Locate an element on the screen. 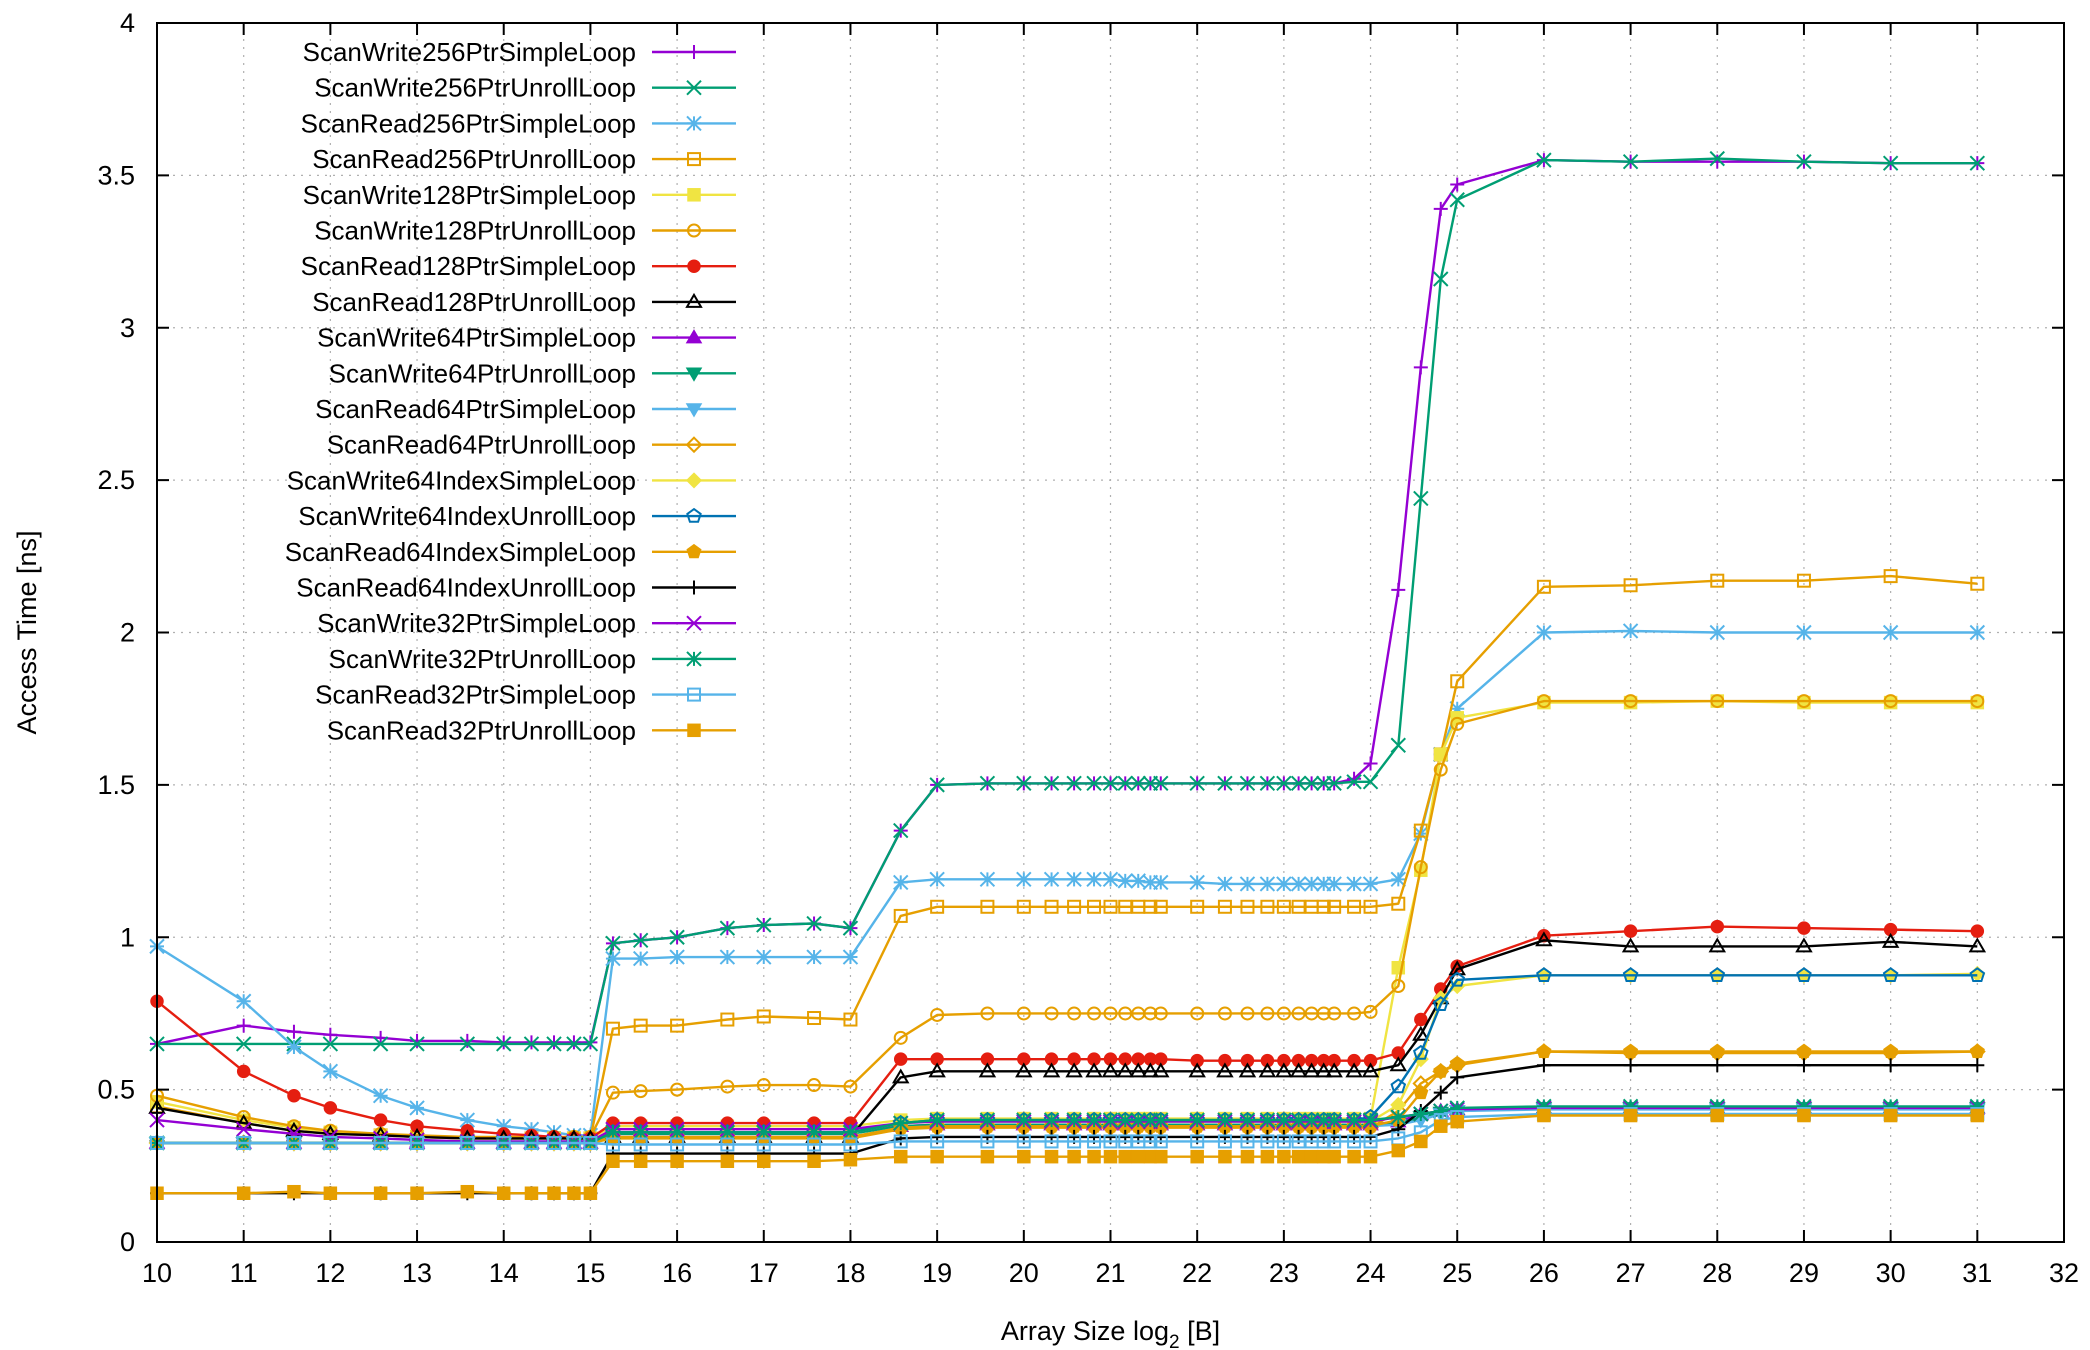 This screenshot has height=1350, width=2090. legend-item: ScanWrite32PtrUnrollLoop is located at coordinates (532, 659).